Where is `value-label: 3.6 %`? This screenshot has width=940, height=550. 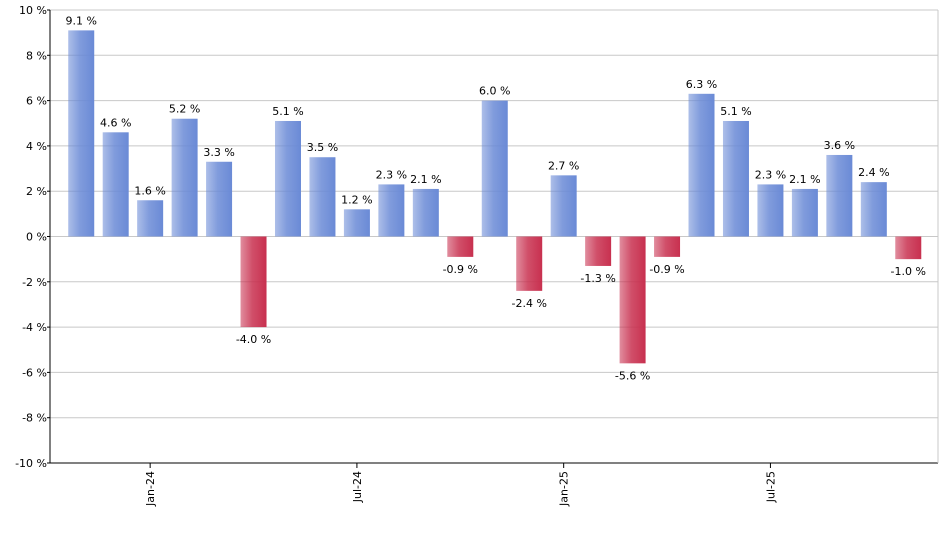 value-label: 3.6 % is located at coordinates (839, 145).